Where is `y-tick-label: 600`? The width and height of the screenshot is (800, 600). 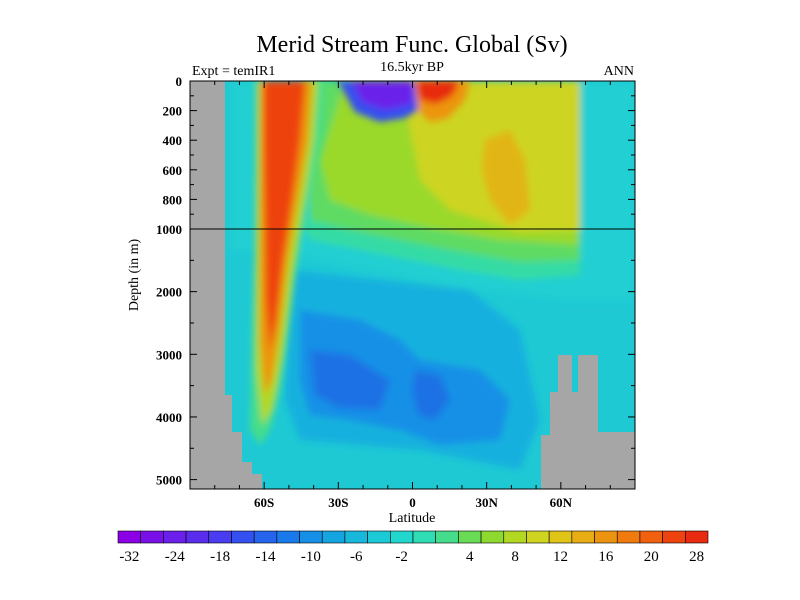 y-tick-label: 600 is located at coordinates (173, 170).